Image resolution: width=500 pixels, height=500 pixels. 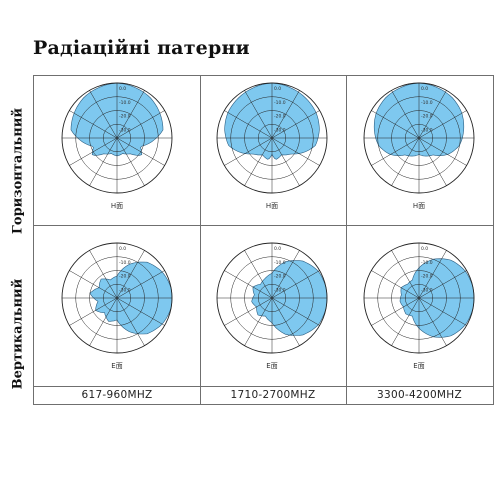 What do you see at coordinates (419, 395) in the screenshot?
I see `frequency-label: 3300-4200MHZ` at bounding box center [419, 395].